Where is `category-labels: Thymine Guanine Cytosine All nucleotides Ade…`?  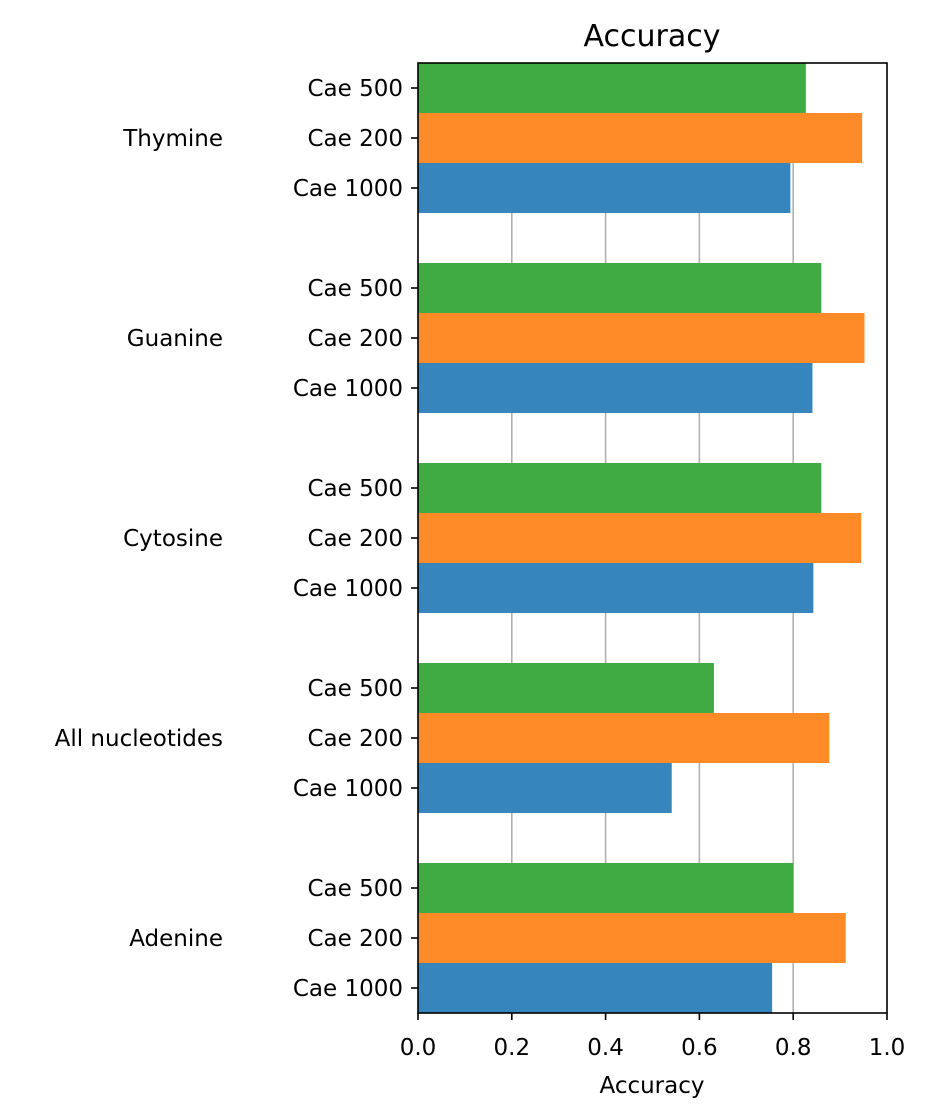
category-labels: Thymine Guanine Cytosine All nucleotides Ade… is located at coordinates (139, 539).